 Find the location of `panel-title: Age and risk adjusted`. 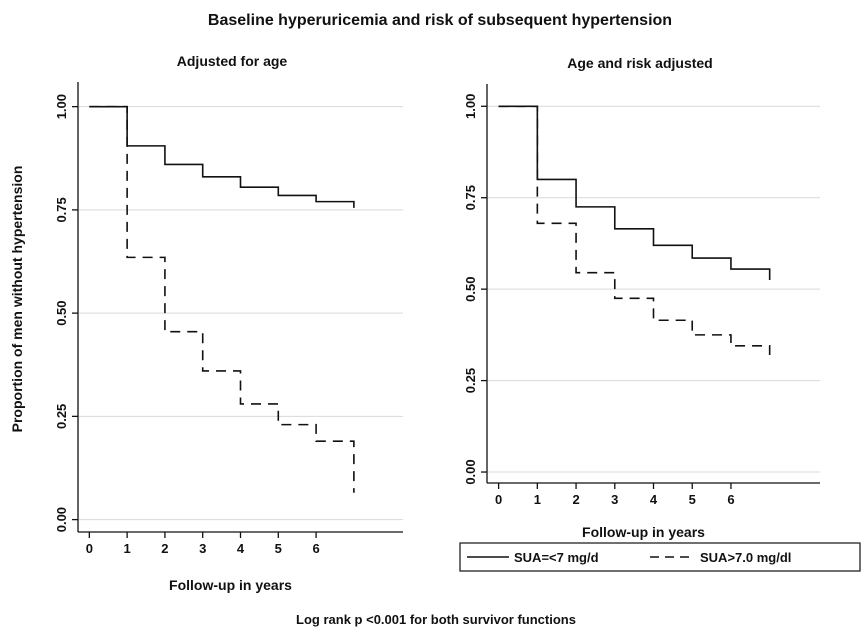

panel-title: Age and risk adjusted is located at coordinates (639, 63).